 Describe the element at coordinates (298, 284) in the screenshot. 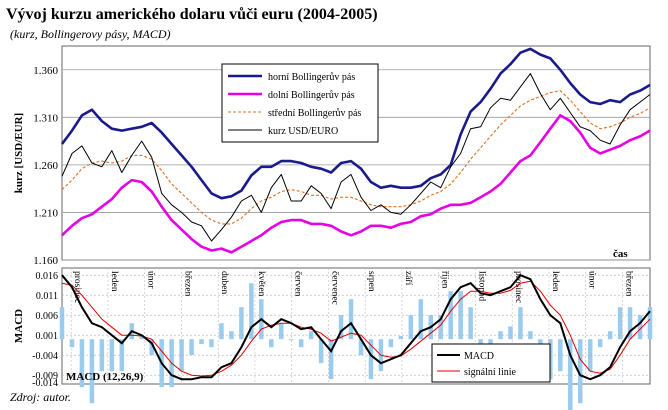

I see `month-label: červen` at that location.